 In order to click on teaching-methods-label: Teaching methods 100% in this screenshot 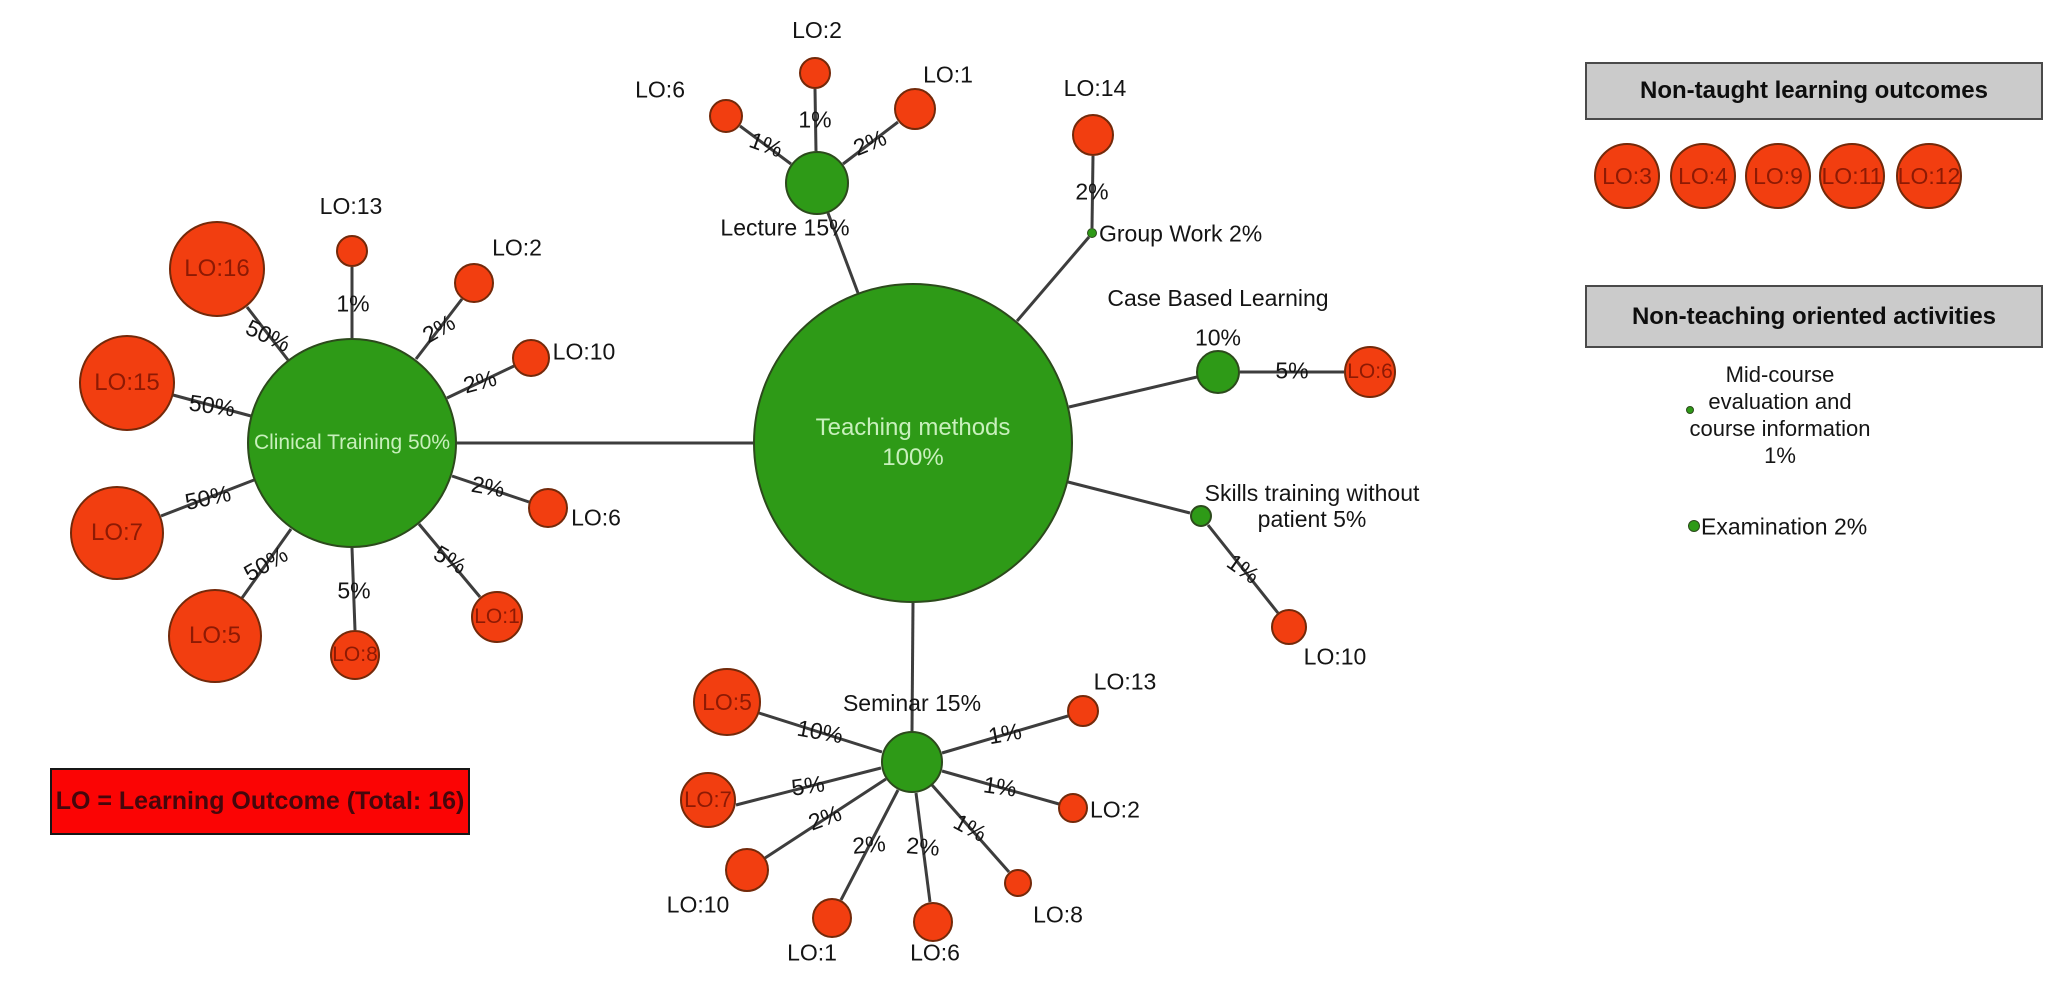, I will do `click(913, 442)`.